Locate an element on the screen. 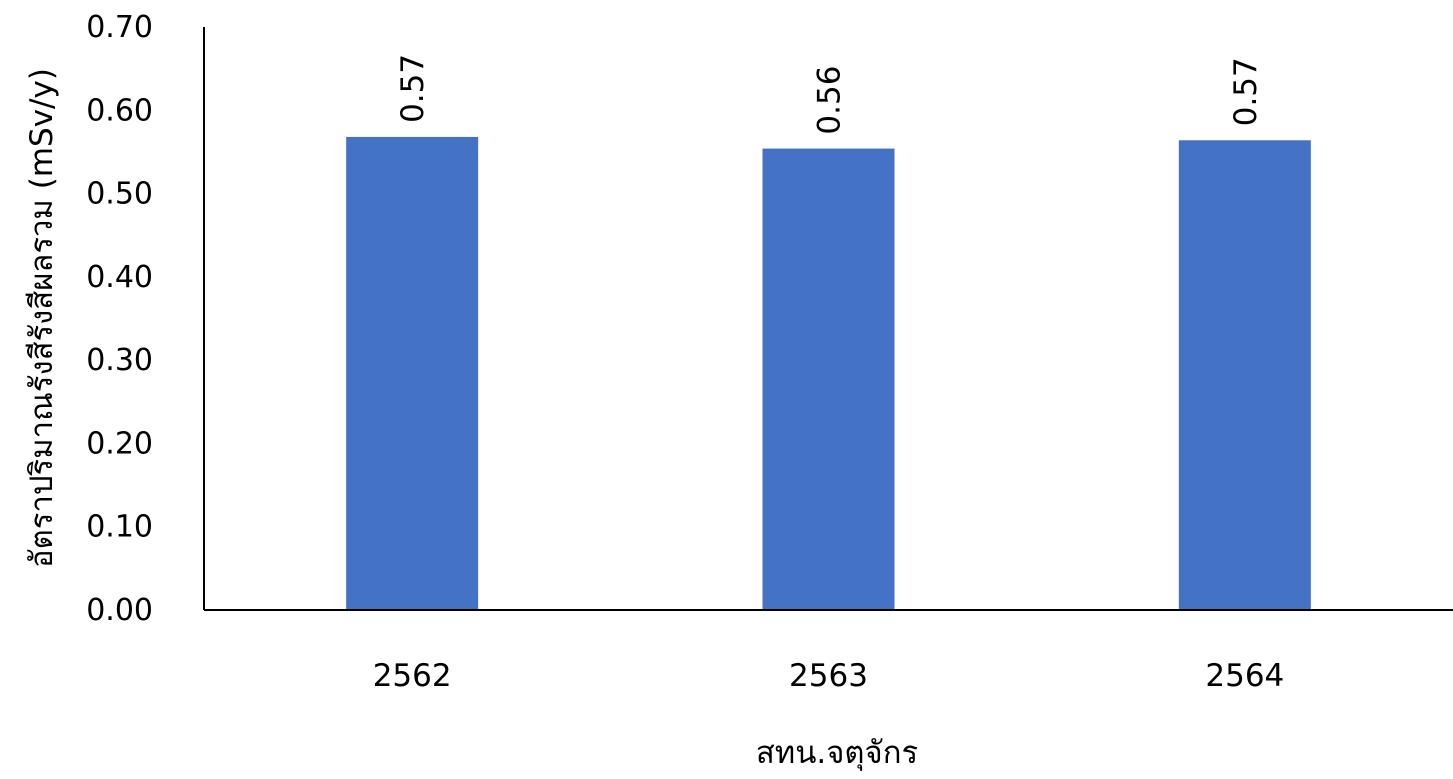  data-labels: 0.57 0.56 0.57 is located at coordinates (829, 94).